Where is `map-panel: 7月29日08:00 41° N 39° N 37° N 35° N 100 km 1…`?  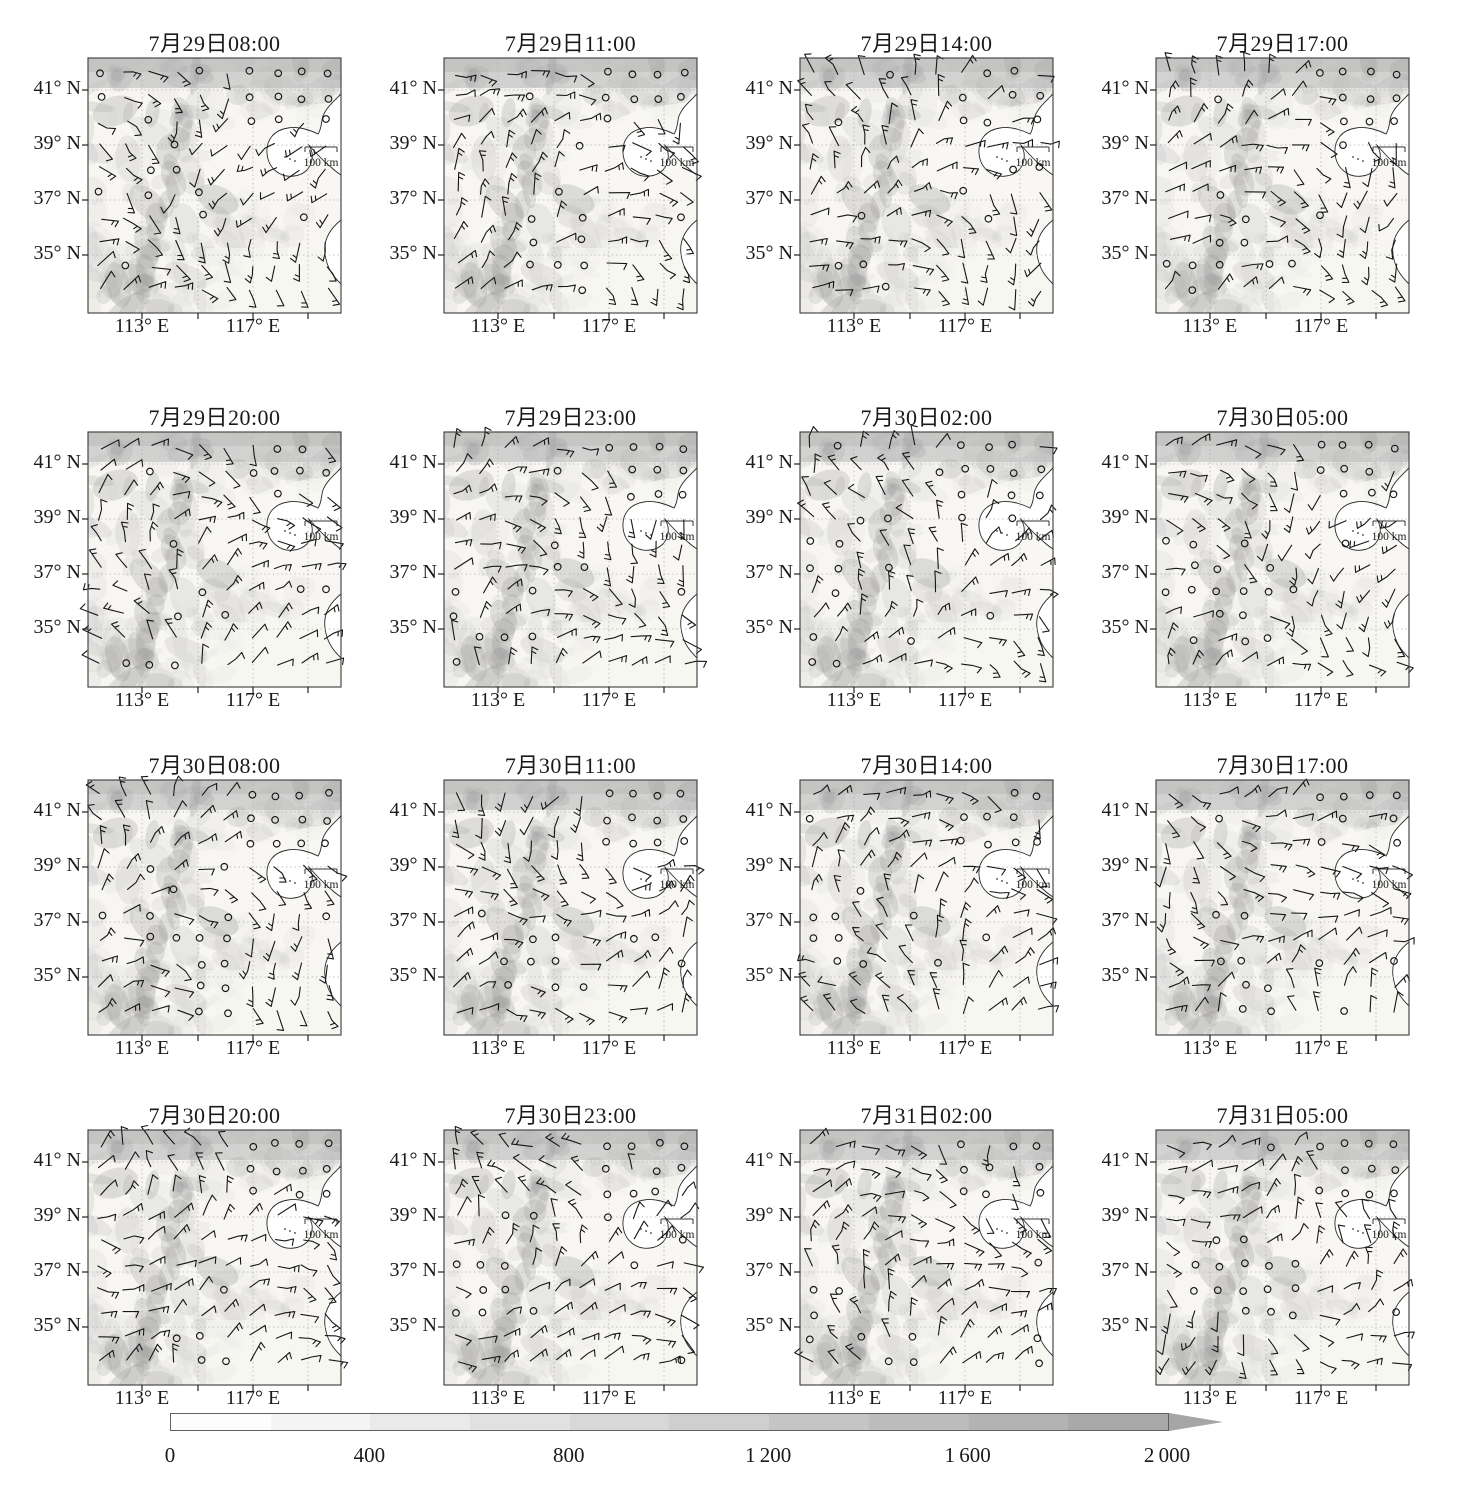 map-panel: 7月29日08:00 41° N 39° N 37° N 35° N 100 km 1… is located at coordinates (186, 179).